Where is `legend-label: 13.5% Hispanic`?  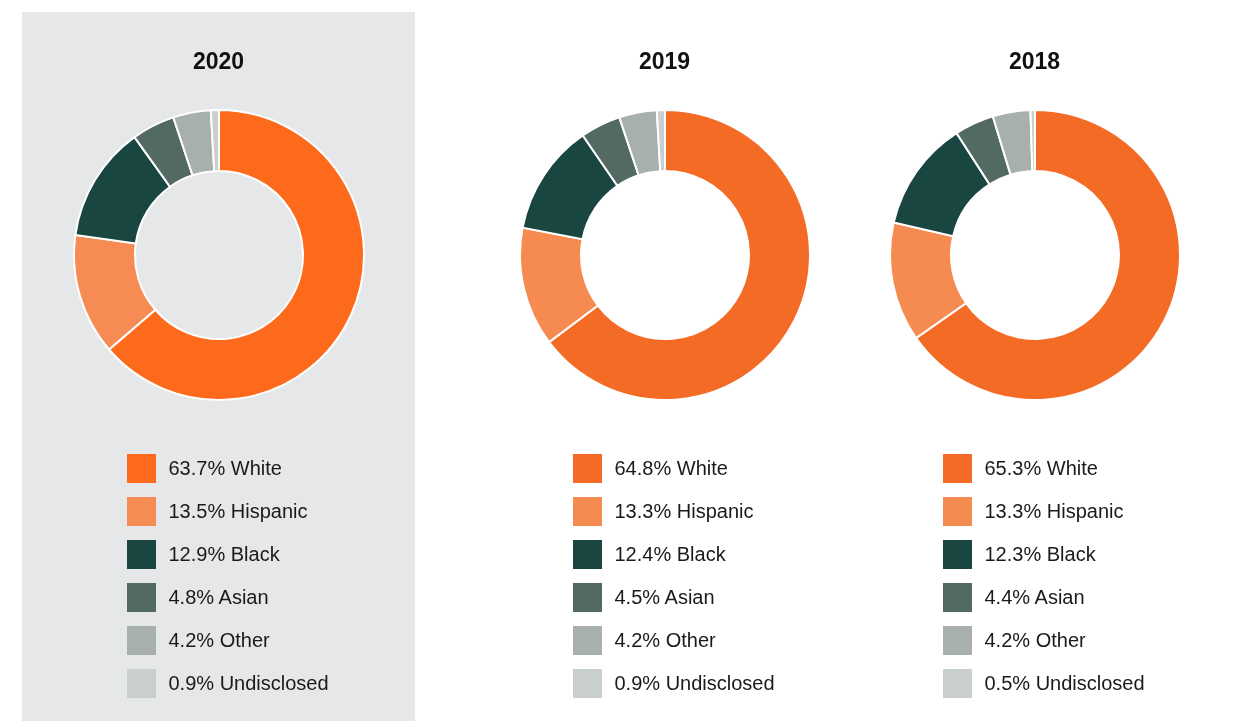
legend-label: 13.5% Hispanic is located at coordinates (238, 511).